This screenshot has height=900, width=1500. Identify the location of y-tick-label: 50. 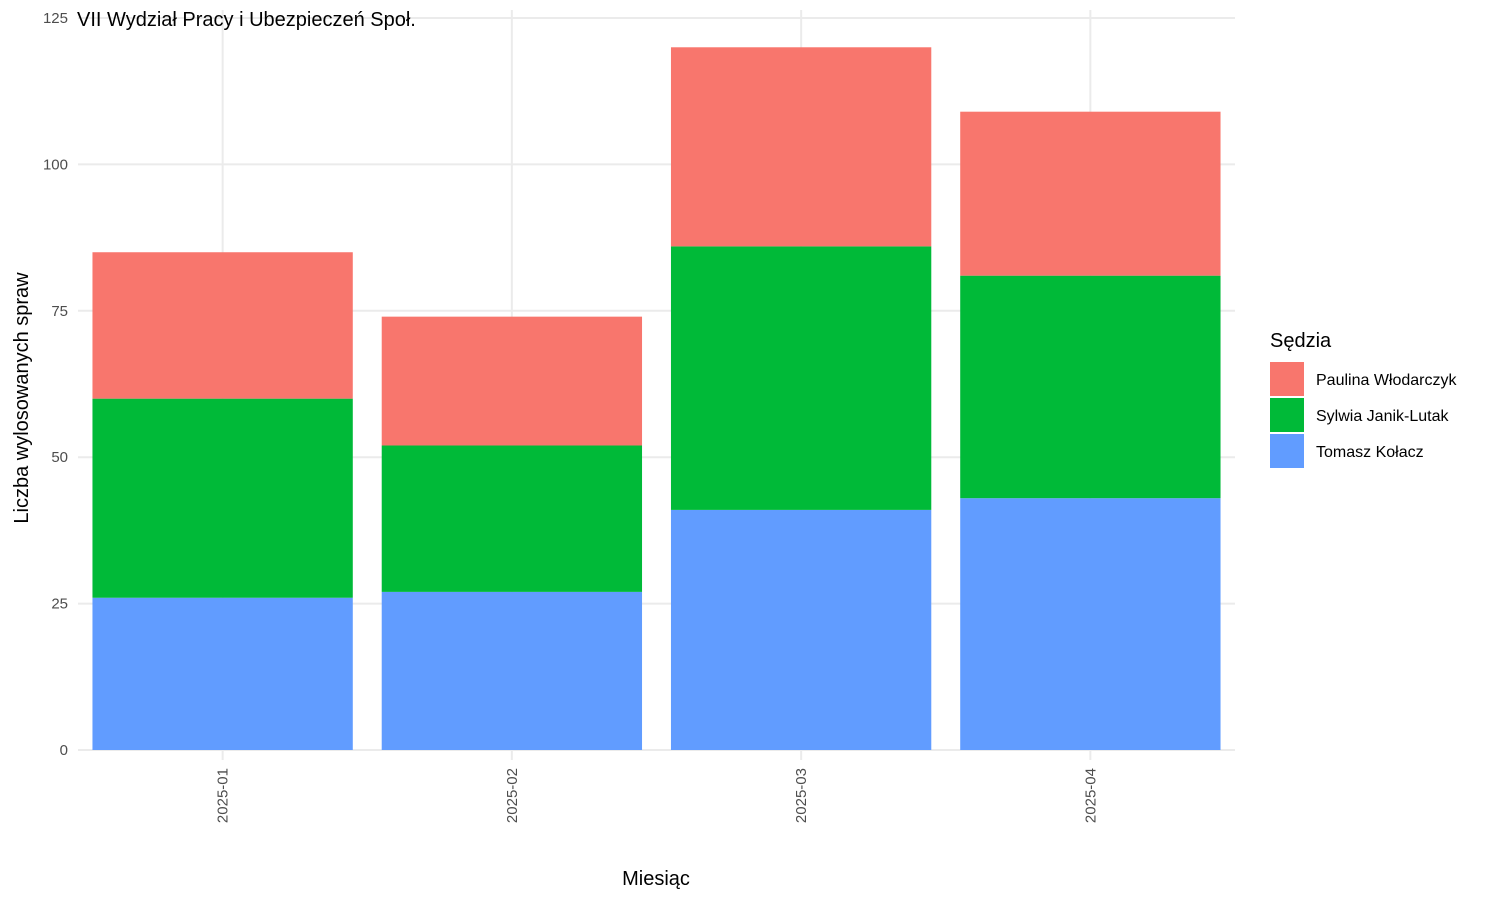
(59, 457).